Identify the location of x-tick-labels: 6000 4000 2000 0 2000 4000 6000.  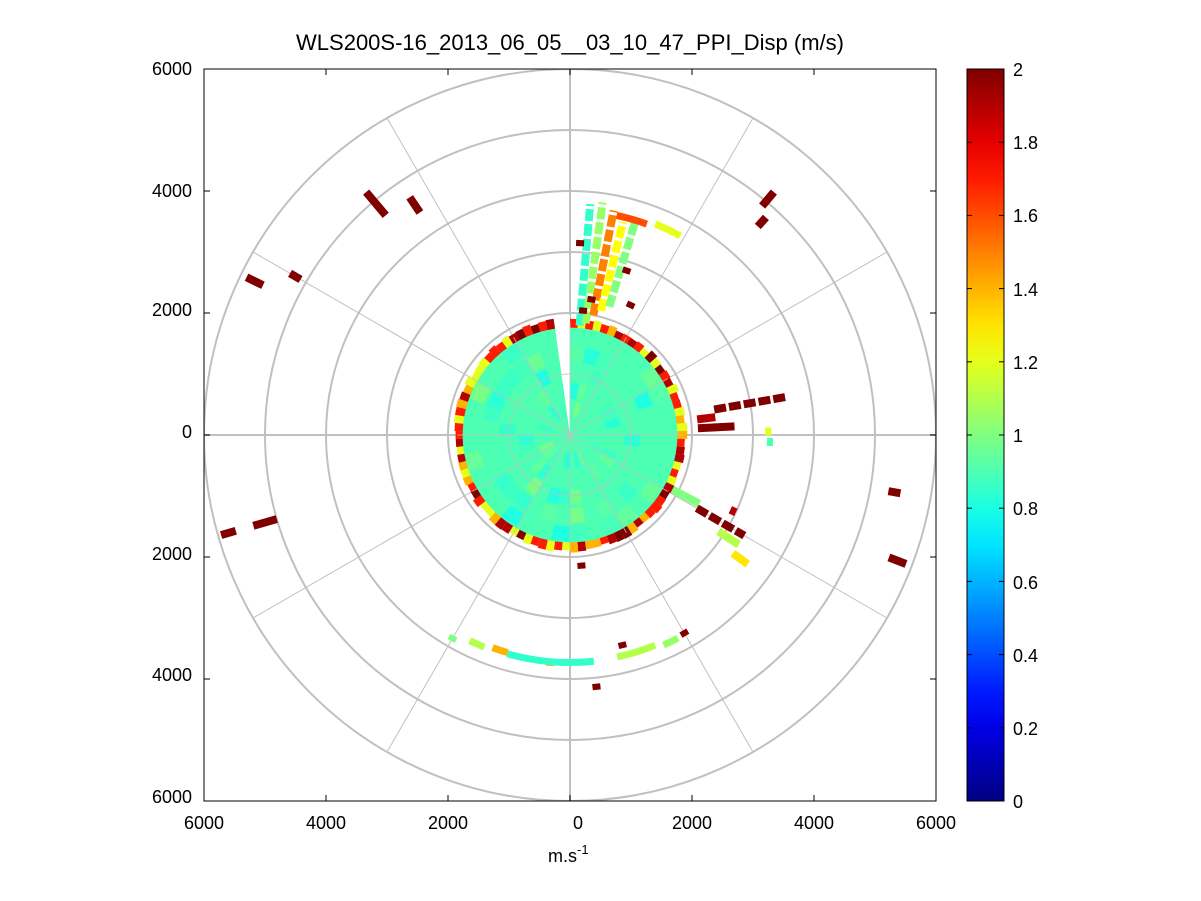
(570, 823).